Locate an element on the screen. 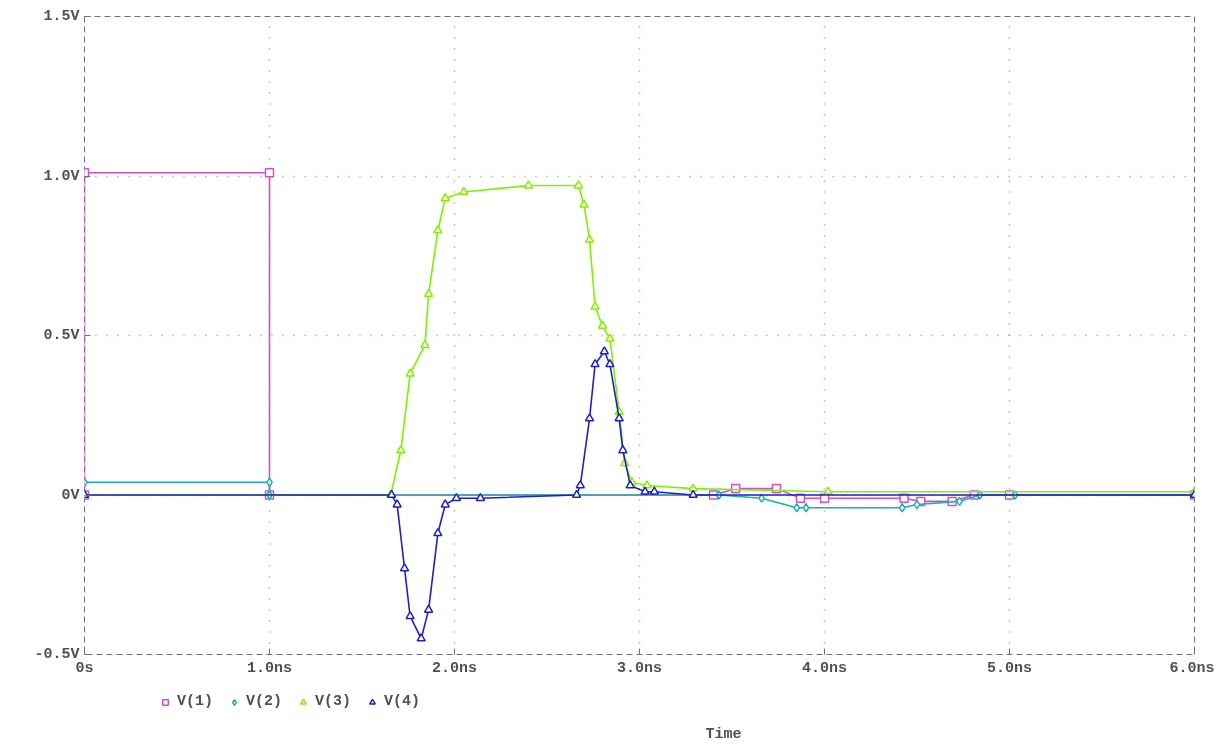 This screenshot has height=751, width=1218. legend-label: V(4) is located at coordinates (402, 701).